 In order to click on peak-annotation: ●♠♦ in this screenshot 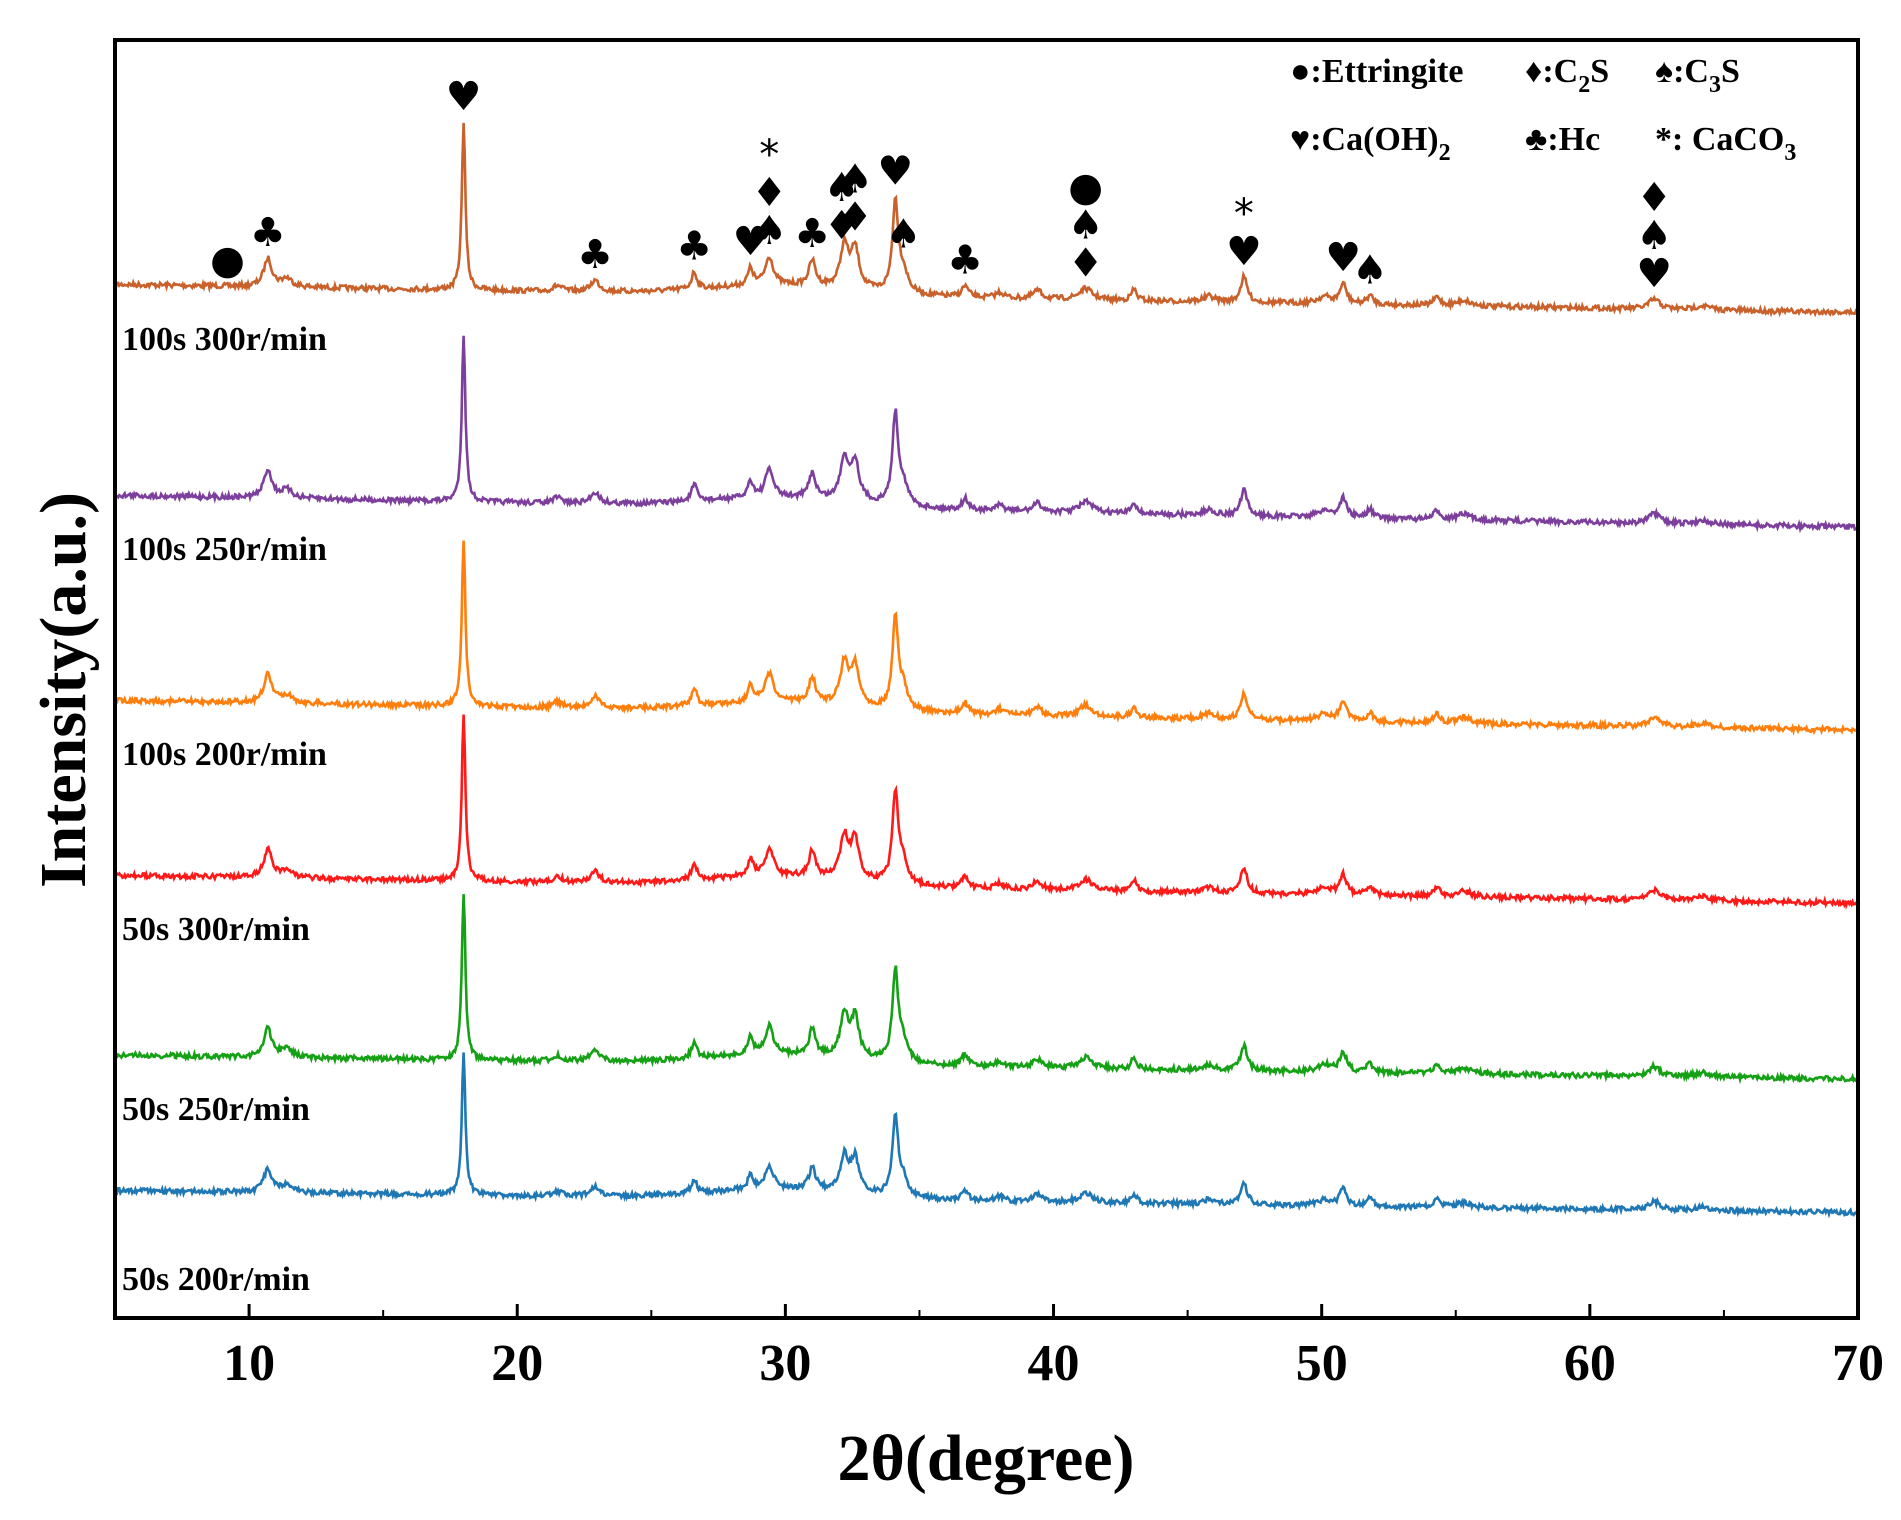, I will do `click(1086, 225)`.